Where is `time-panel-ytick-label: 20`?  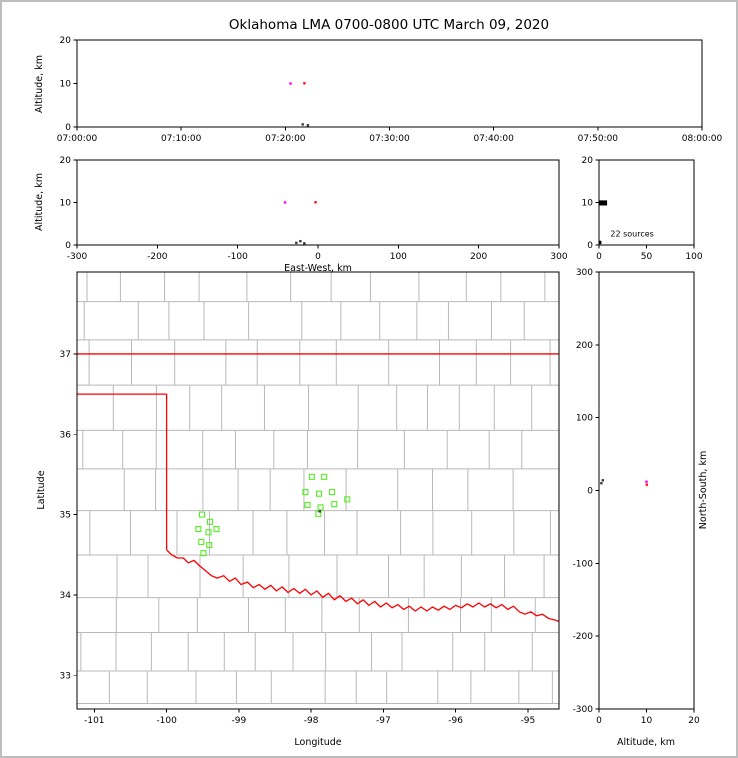 time-panel-ytick-label: 20 is located at coordinates (66, 41).